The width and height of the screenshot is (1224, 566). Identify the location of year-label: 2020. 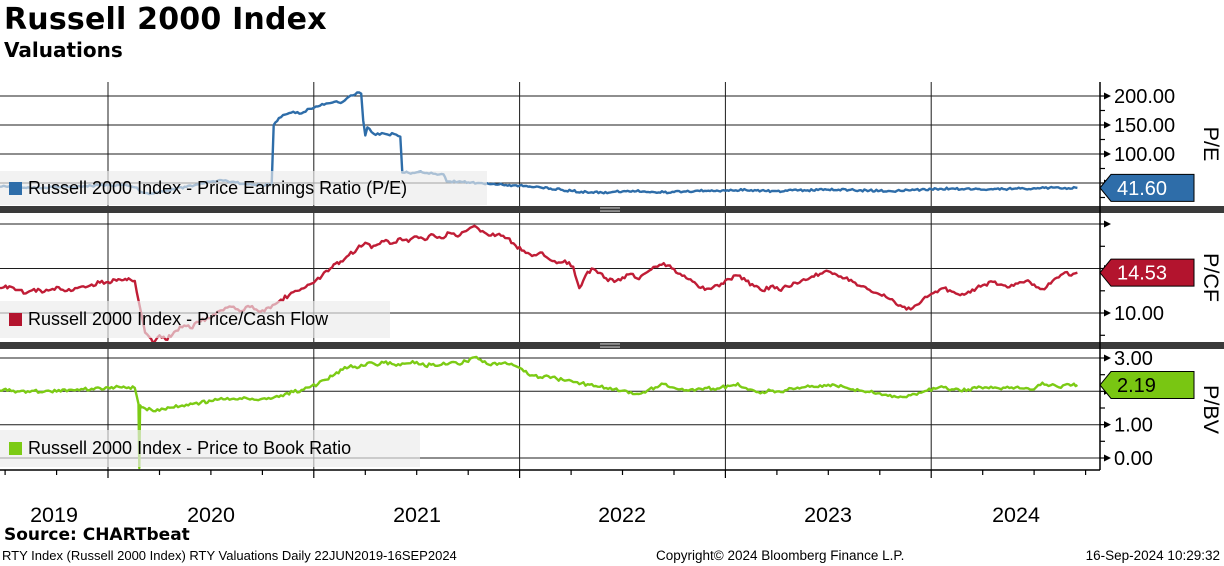
(211, 515).